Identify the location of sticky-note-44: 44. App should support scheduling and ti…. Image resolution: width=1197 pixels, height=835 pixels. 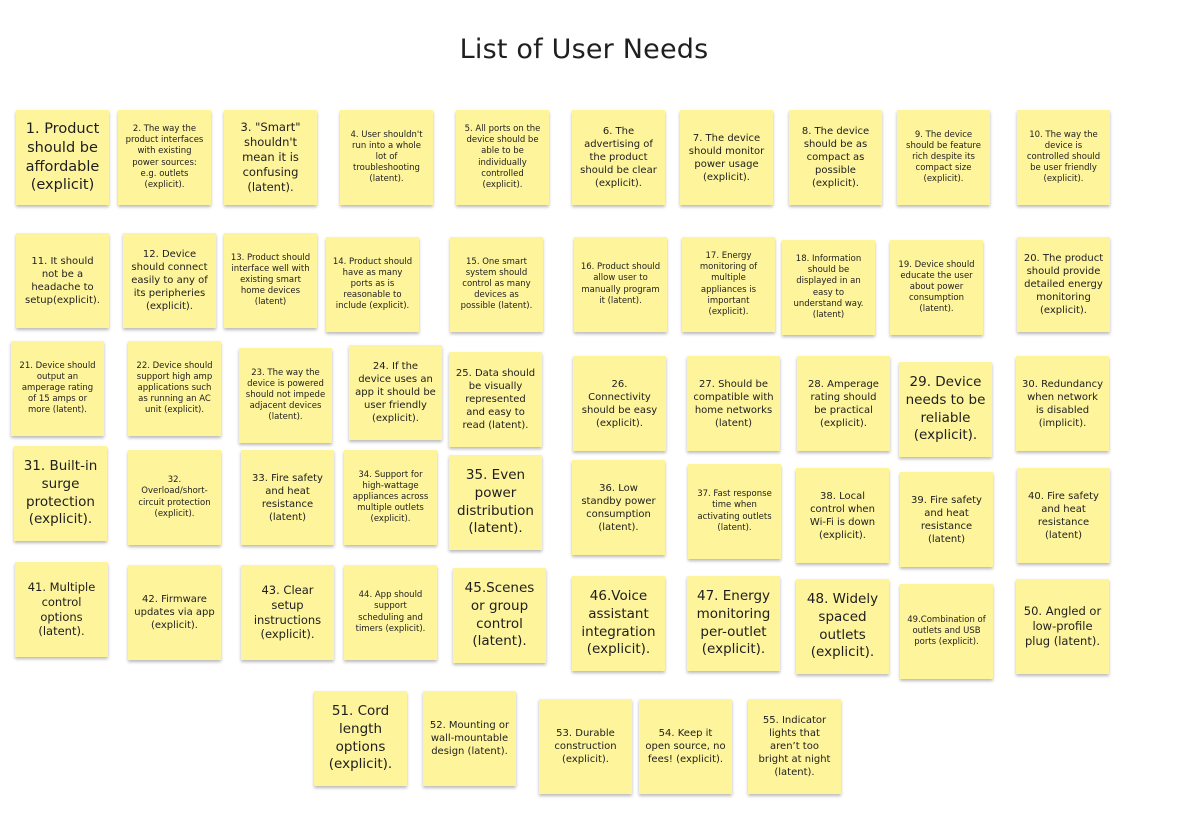
(390, 612).